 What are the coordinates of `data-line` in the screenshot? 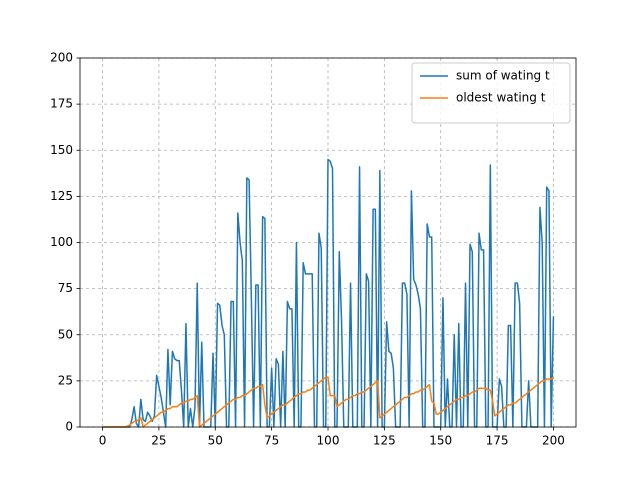 It's located at (328, 402).